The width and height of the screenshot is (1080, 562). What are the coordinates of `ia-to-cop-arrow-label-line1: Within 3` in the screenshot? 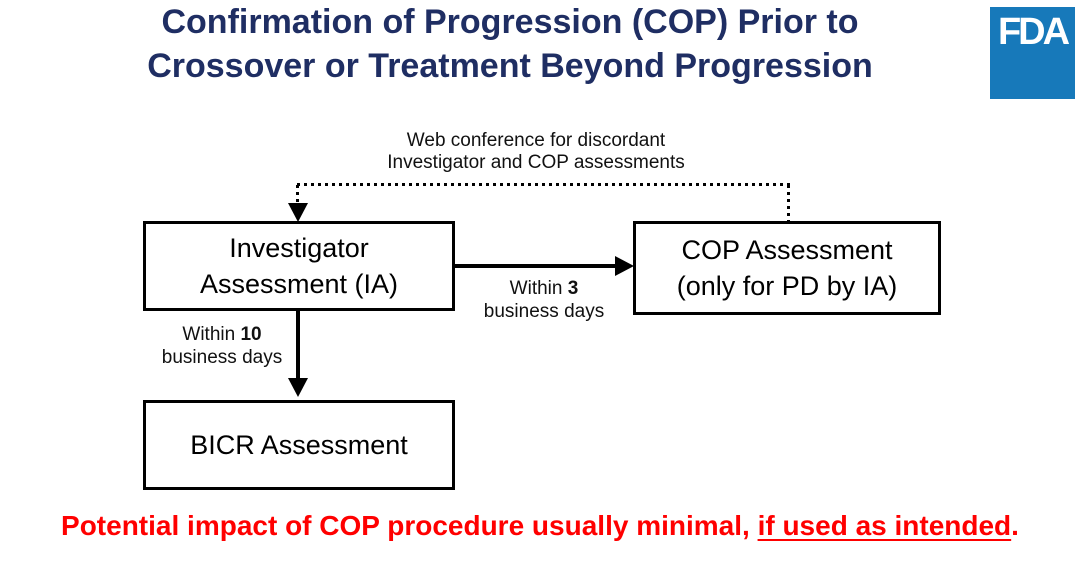 It's located at (544, 288).